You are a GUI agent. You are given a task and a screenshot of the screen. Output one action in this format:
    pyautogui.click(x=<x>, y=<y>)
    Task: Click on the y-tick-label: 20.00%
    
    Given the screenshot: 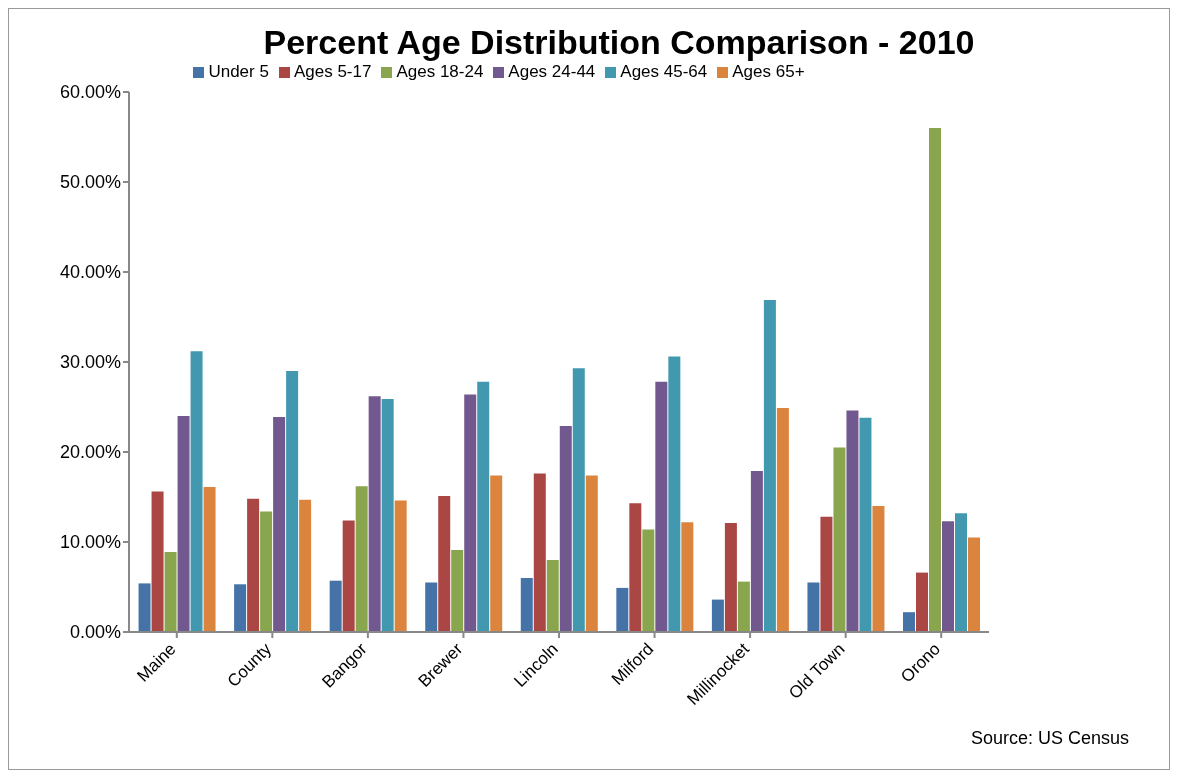 What is the action you would take?
    pyautogui.click(x=90, y=452)
    